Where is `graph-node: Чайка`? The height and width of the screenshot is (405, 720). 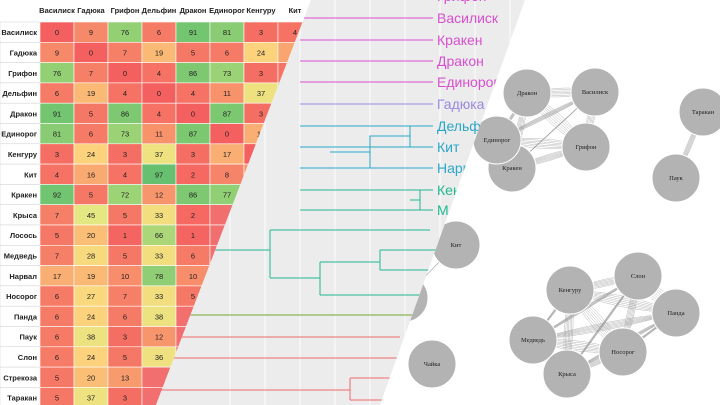
graph-node: Чайка is located at coordinates (432, 364).